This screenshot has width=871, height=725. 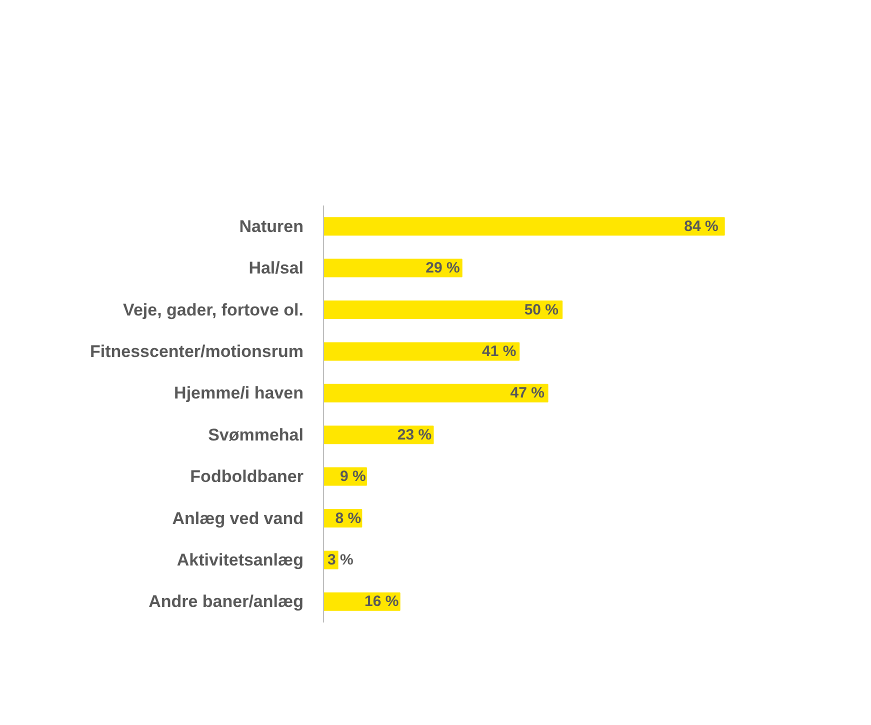 What do you see at coordinates (381, 601) in the screenshot?
I see `data-label: 16 %` at bounding box center [381, 601].